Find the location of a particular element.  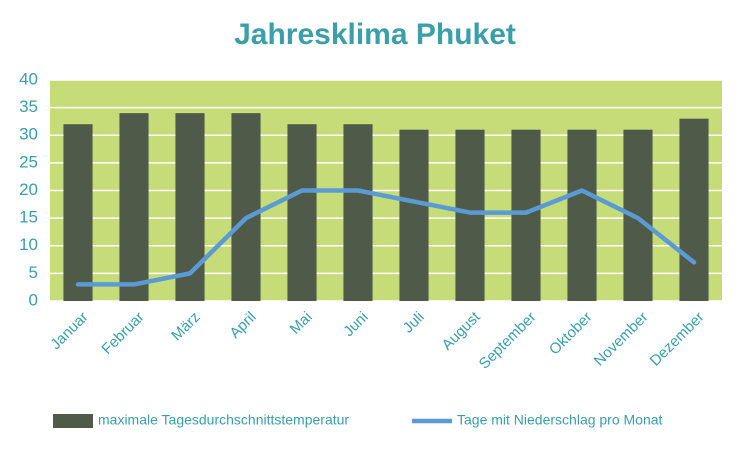

y-tick-label: 5 is located at coordinates (33, 272).